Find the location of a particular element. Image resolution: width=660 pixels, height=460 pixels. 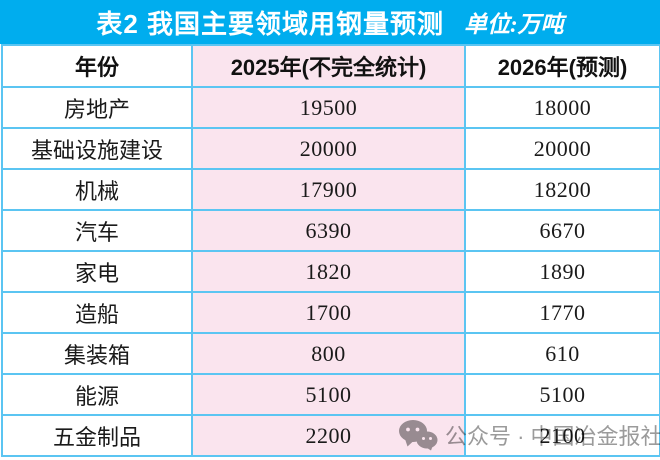

row-label-cell: 造船 is located at coordinates (97, 312).